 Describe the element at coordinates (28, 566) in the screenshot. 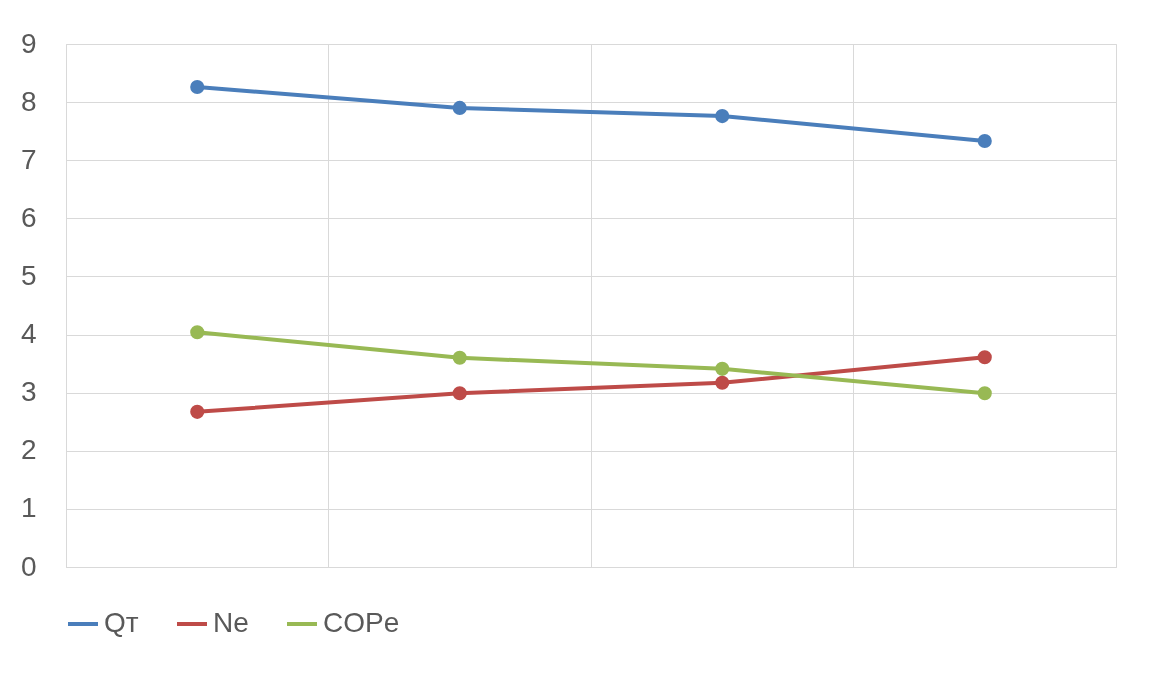

I see `y-tick-label: 0` at that location.